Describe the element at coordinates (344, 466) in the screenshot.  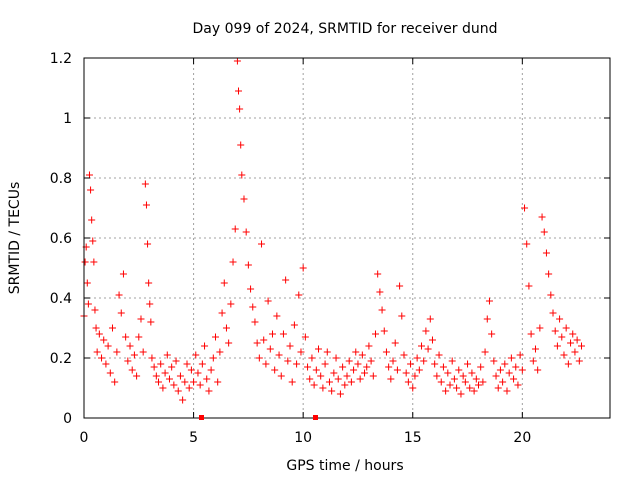
I see `x-axis-title: GPS time / hours` at that location.